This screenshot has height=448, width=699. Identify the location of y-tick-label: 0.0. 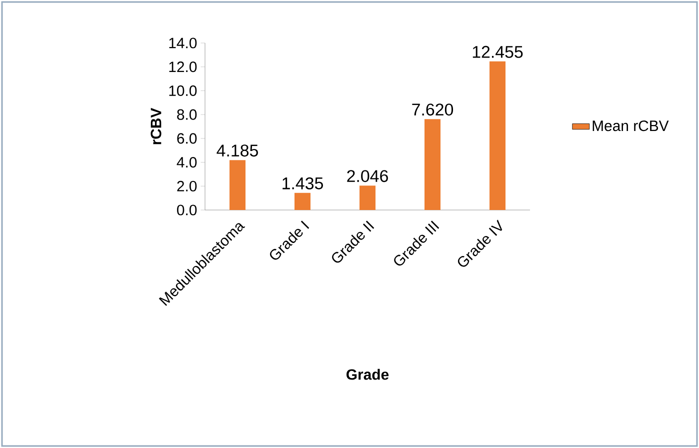
(187, 210).